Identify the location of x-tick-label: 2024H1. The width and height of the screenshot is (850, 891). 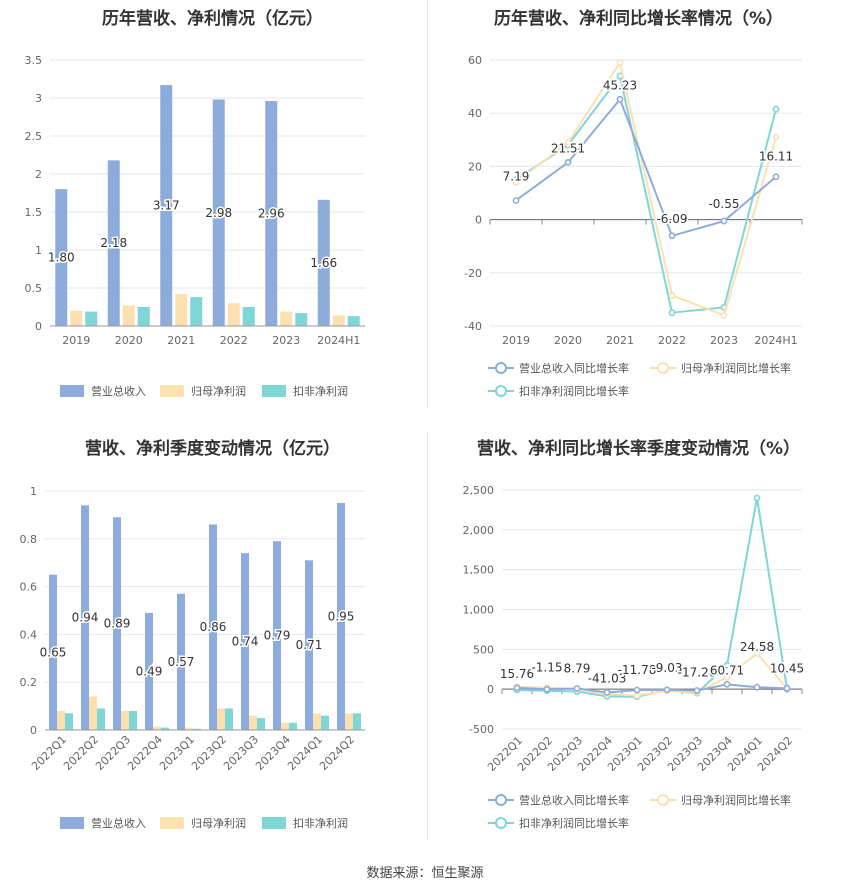
(338, 340).